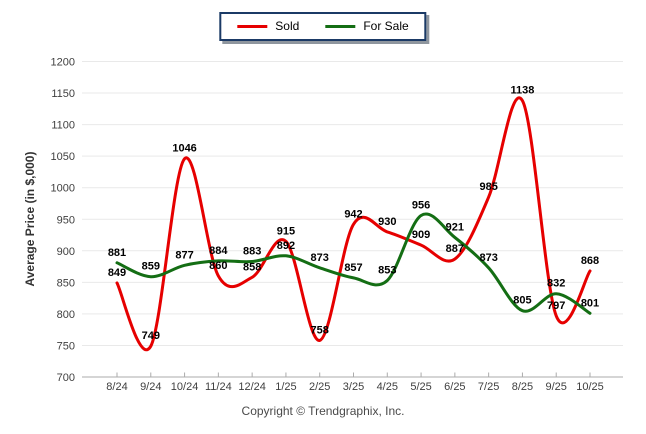 This screenshot has width=646, height=434. What do you see at coordinates (387, 270) in the screenshot?
I see `data-label-for-sale: 853` at bounding box center [387, 270].